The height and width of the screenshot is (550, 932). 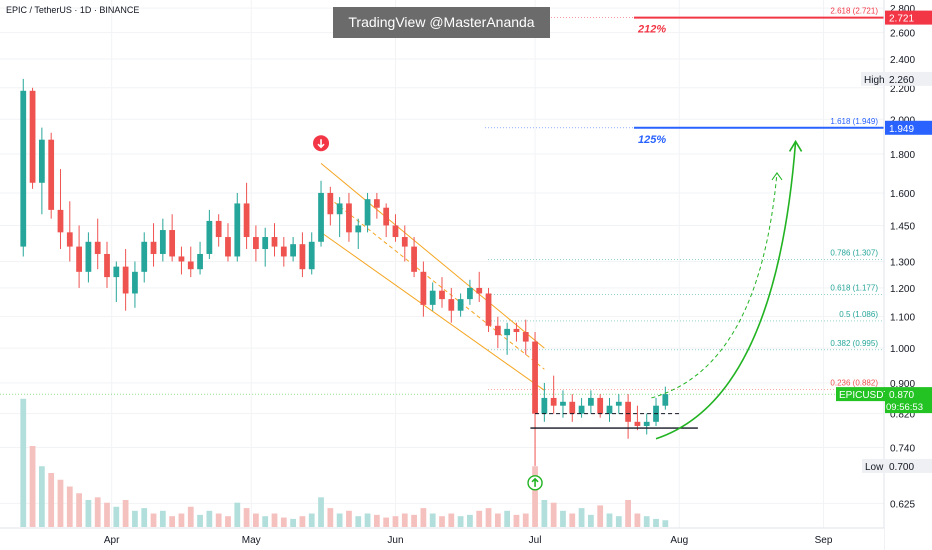 I want to click on price-tick-label: 1.450, so click(x=902, y=226).